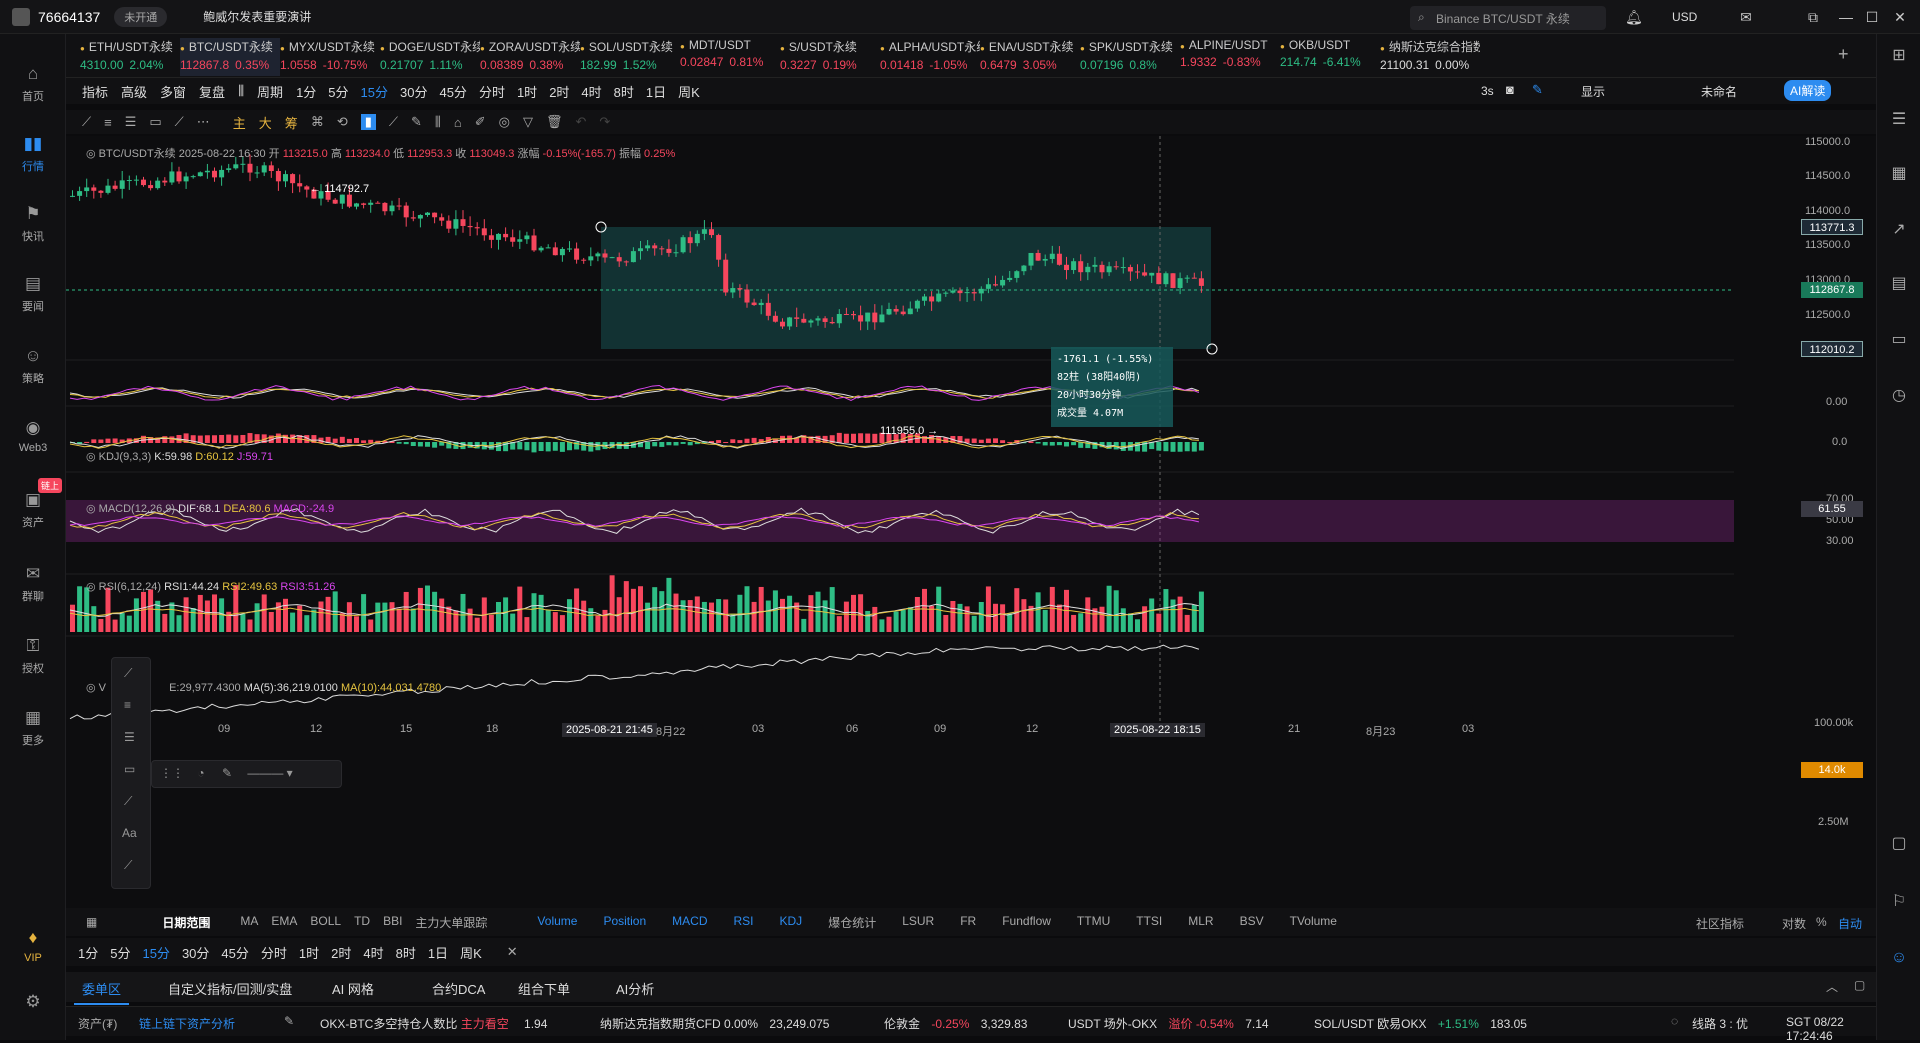 This screenshot has width=1920, height=1043. What do you see at coordinates (715, 1024) in the screenshot?
I see `status-item-nasdaq: 纳斯达克指数期货CFD 0.00% 23,249.075` at bounding box center [715, 1024].